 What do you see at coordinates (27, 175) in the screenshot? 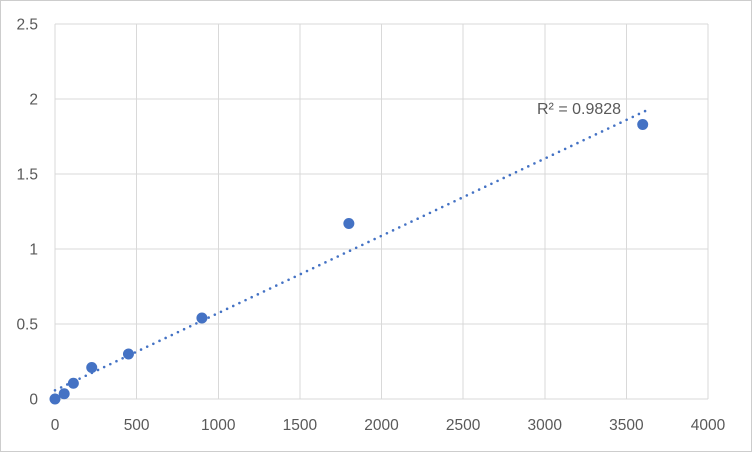
I see `y-axis-tick-label: 1.5` at bounding box center [27, 175].